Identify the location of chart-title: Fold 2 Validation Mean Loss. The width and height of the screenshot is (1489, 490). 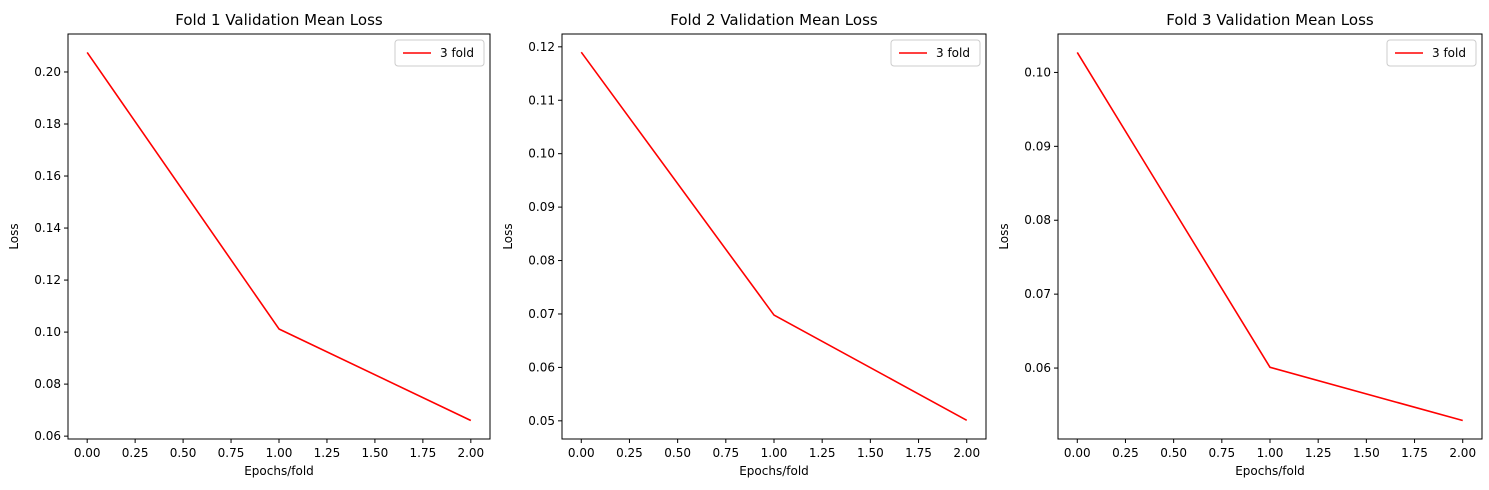
(774, 20).